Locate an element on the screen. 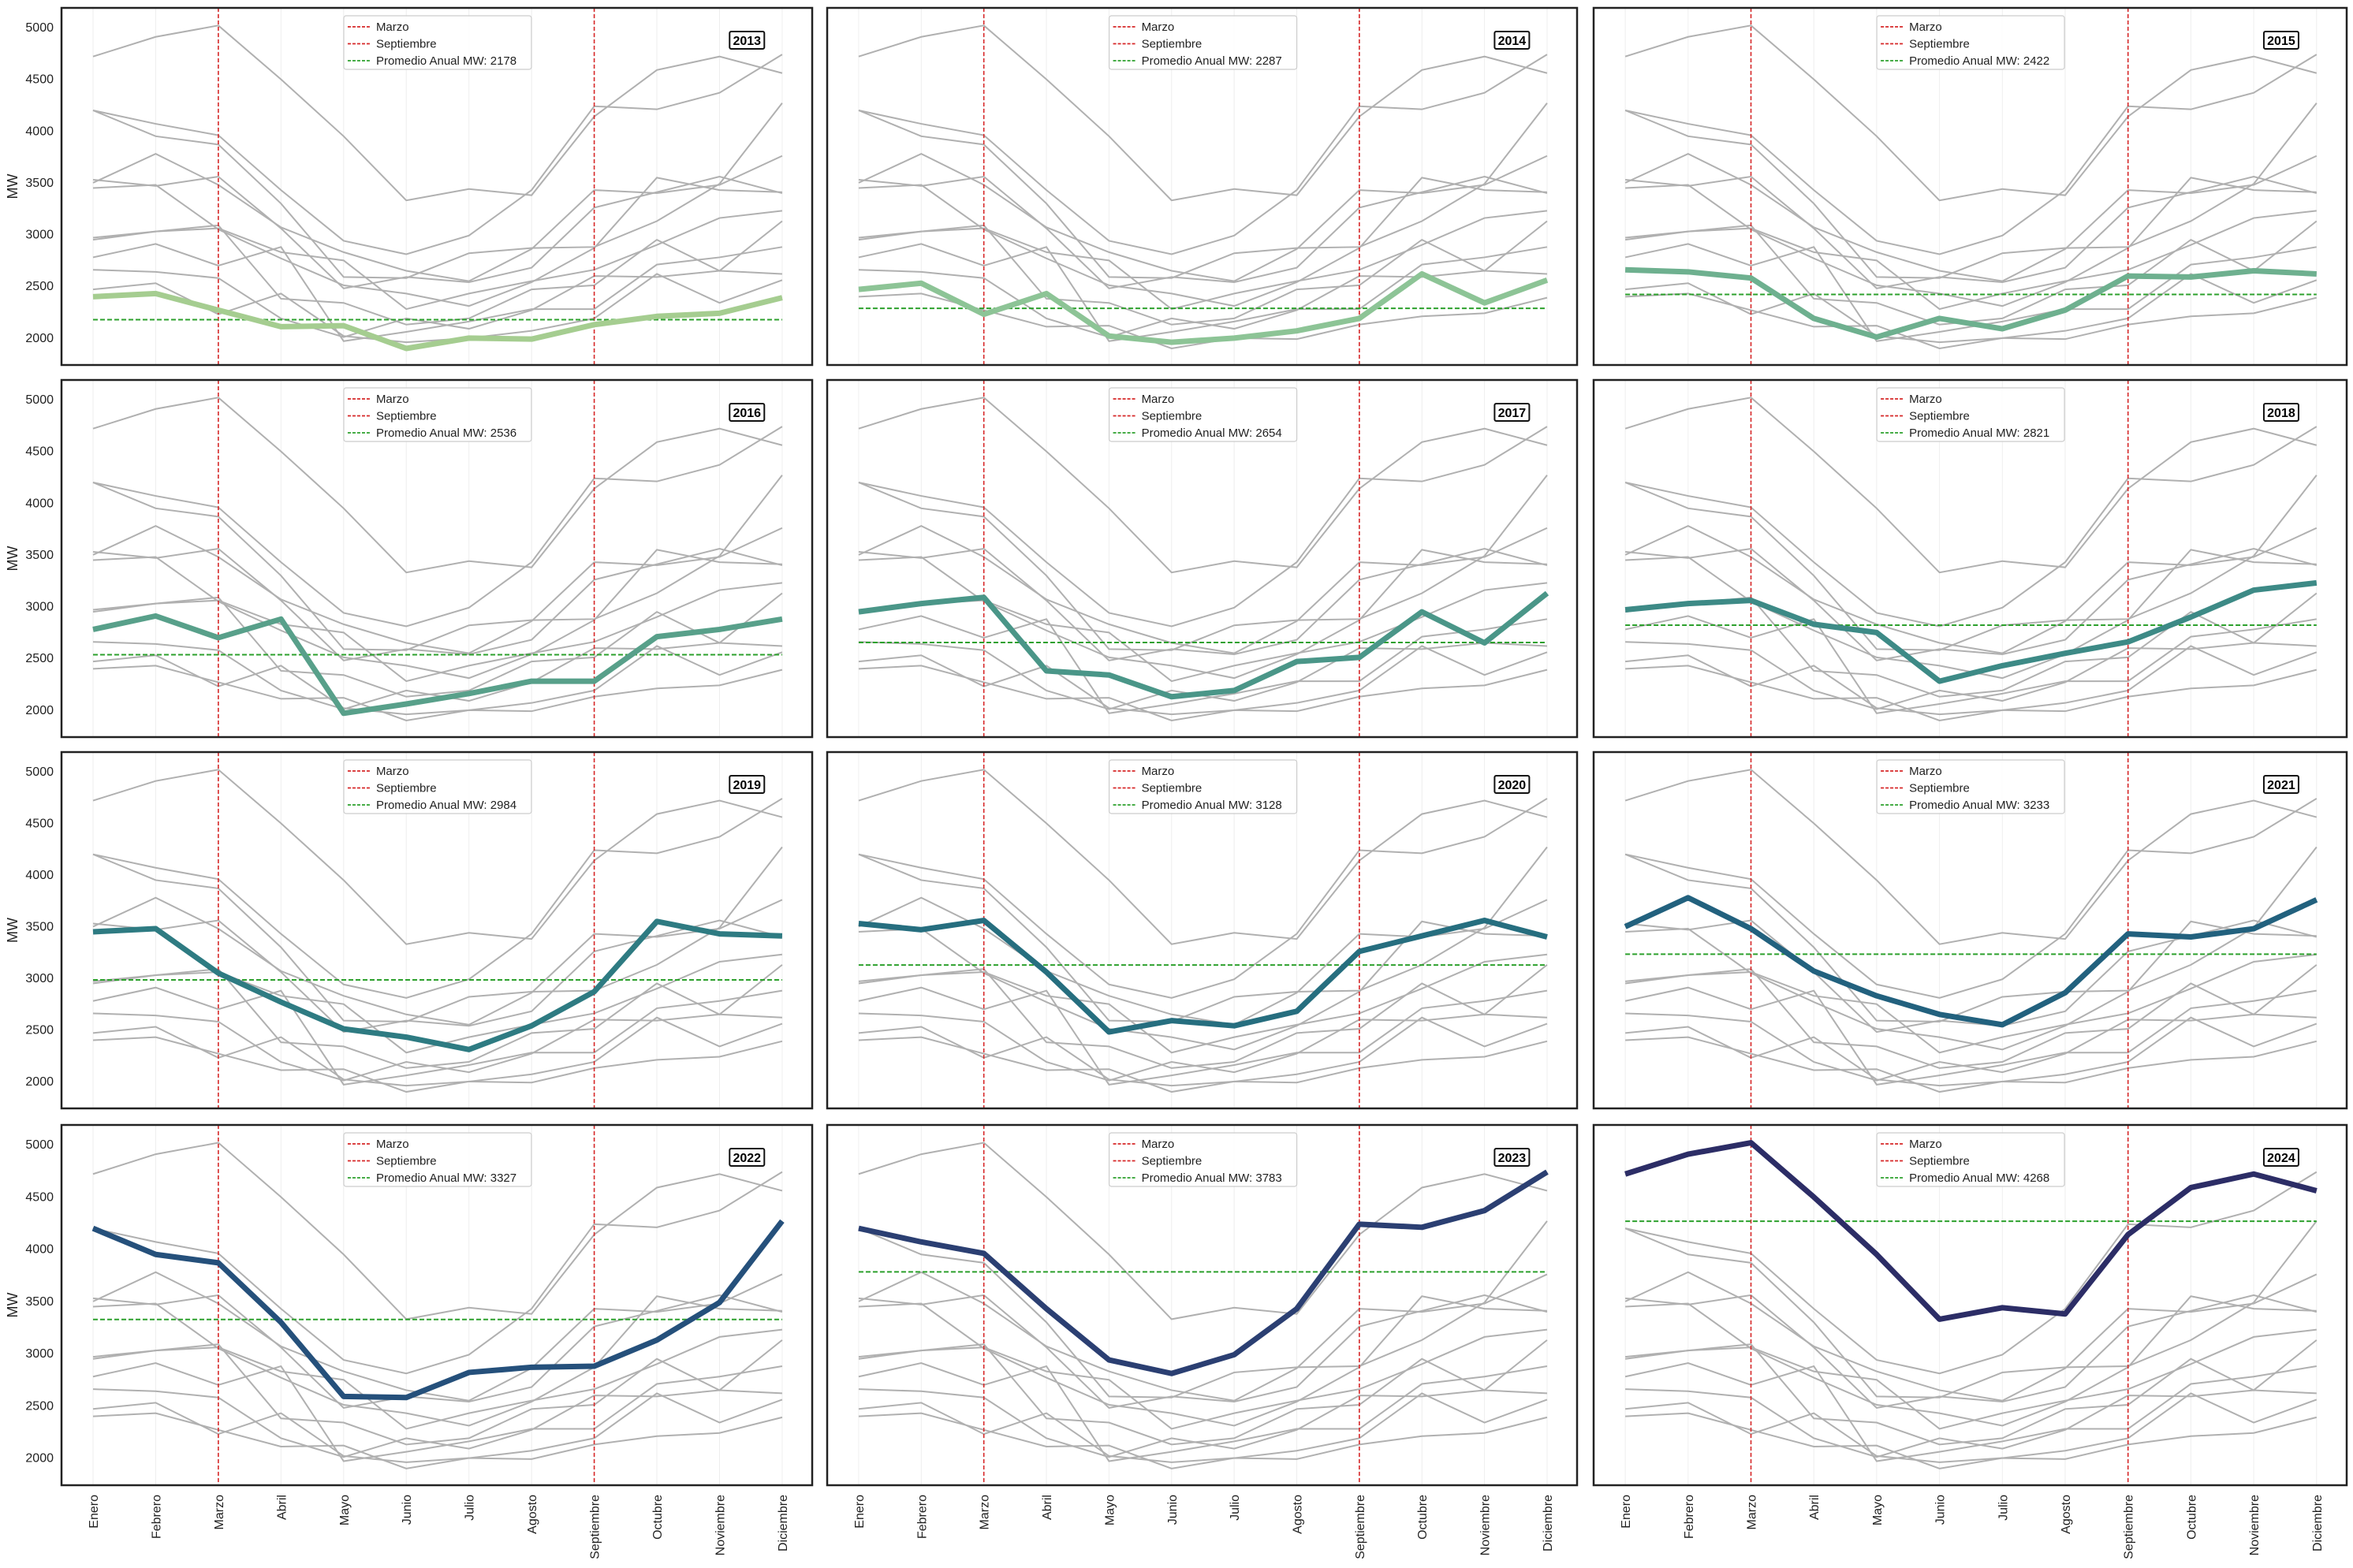  year-label: 2023 is located at coordinates (1513, 1158).